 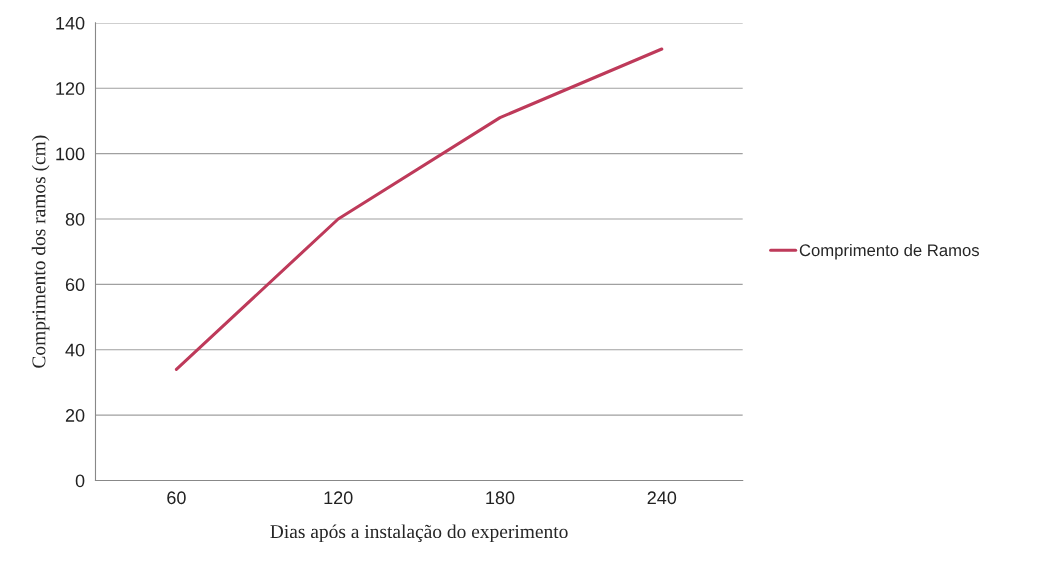 I want to click on y-axis-title: Comprimento dos ramos (cm), so click(x=40, y=251).